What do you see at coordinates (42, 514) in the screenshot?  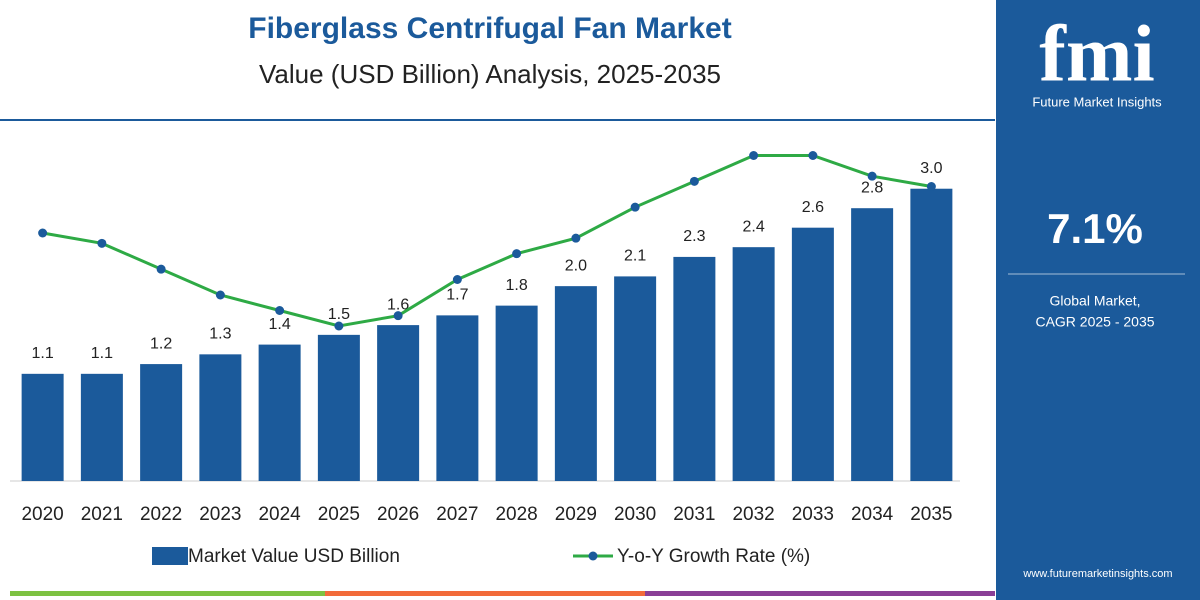 I see `x-tick-label: 2020` at bounding box center [42, 514].